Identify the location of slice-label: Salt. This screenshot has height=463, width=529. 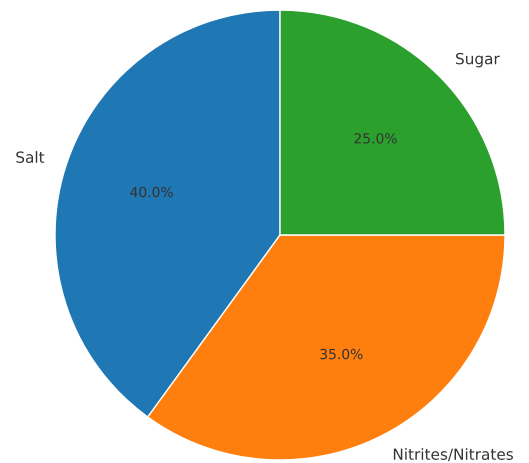
(30, 157).